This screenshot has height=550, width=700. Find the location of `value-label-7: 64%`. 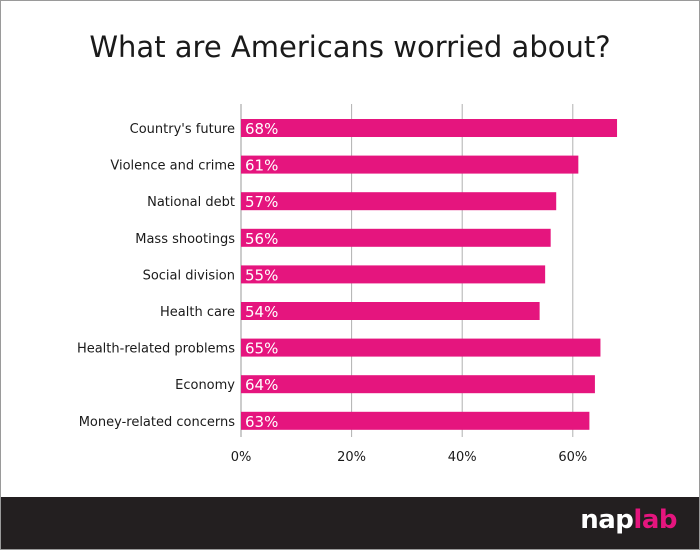

value-label-7: 64% is located at coordinates (261, 385).